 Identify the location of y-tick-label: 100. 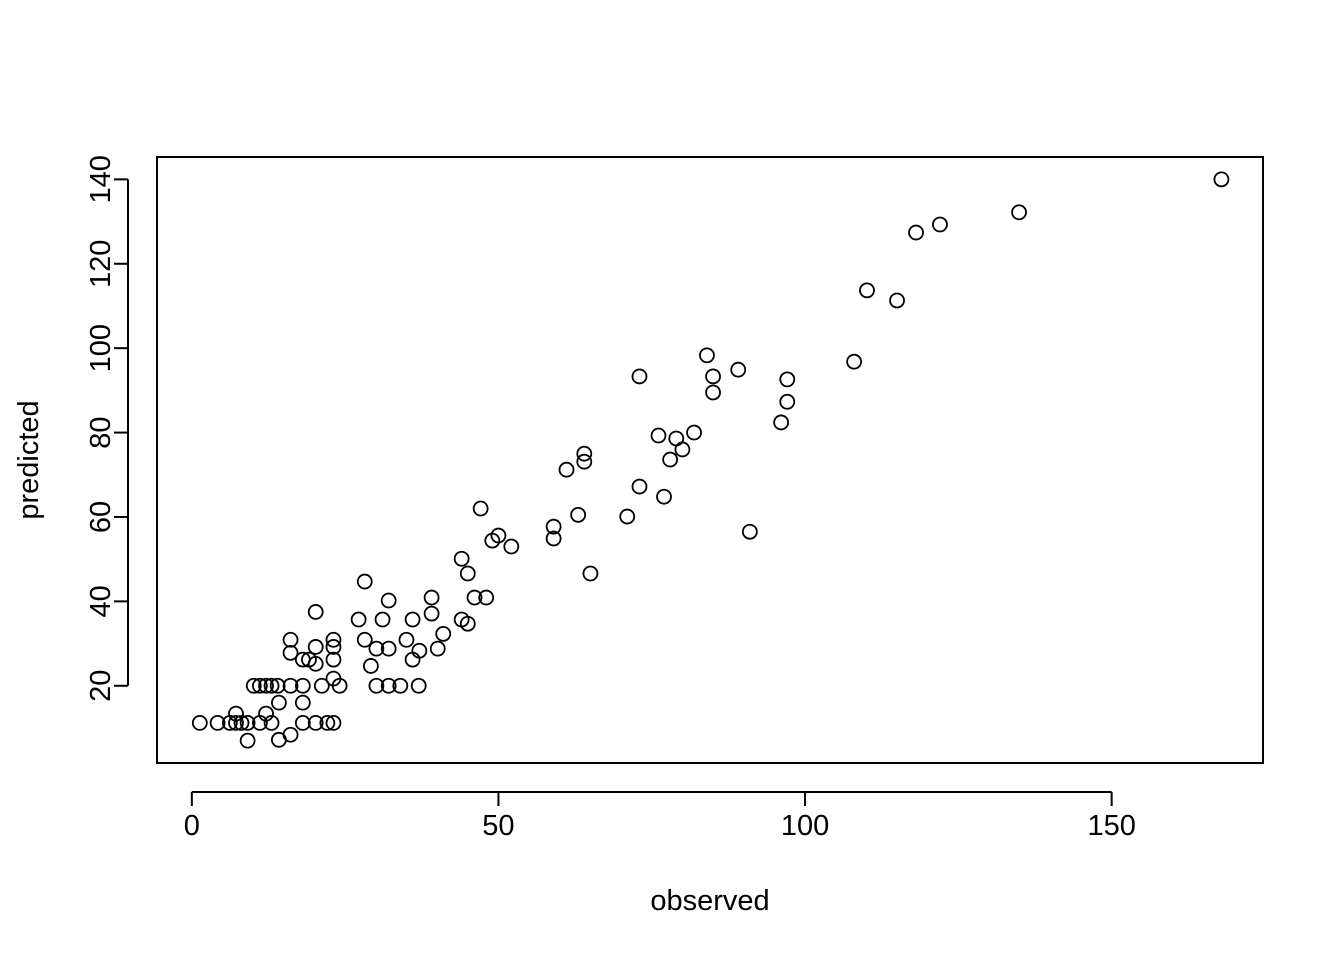
(101, 348).